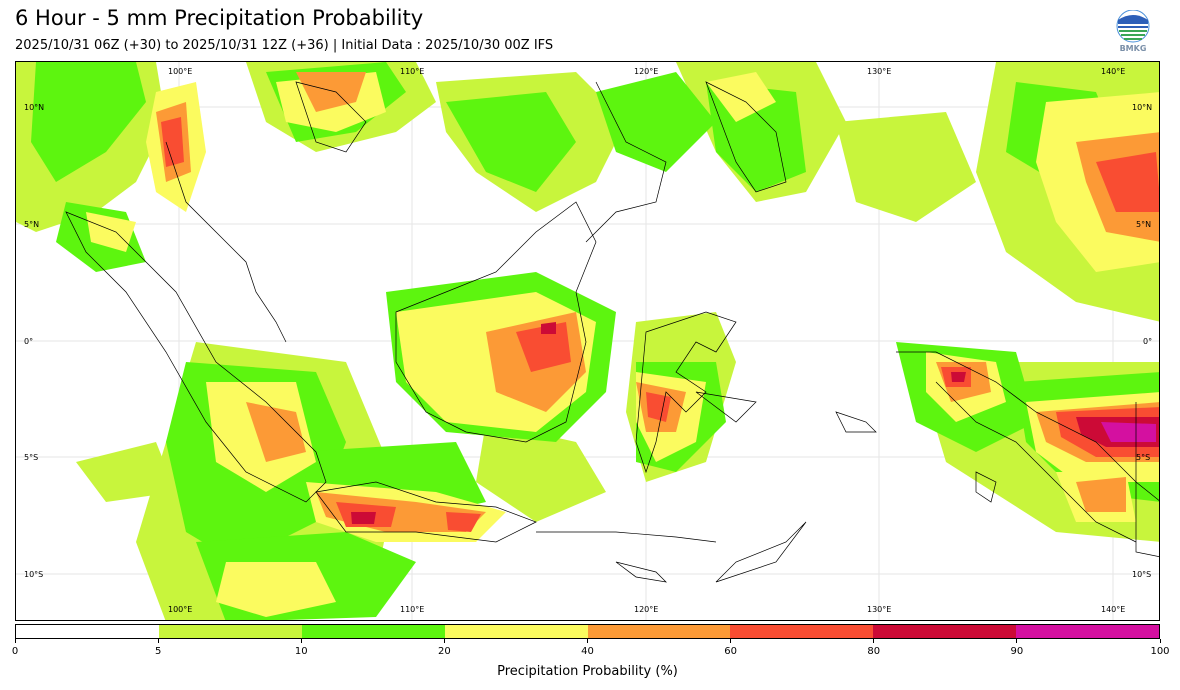 This screenshot has height=690, width=1180. I want to click on longitude-labels-bottom: 100°E 110°E 120°E 130°E 140°E, so click(646, 609).